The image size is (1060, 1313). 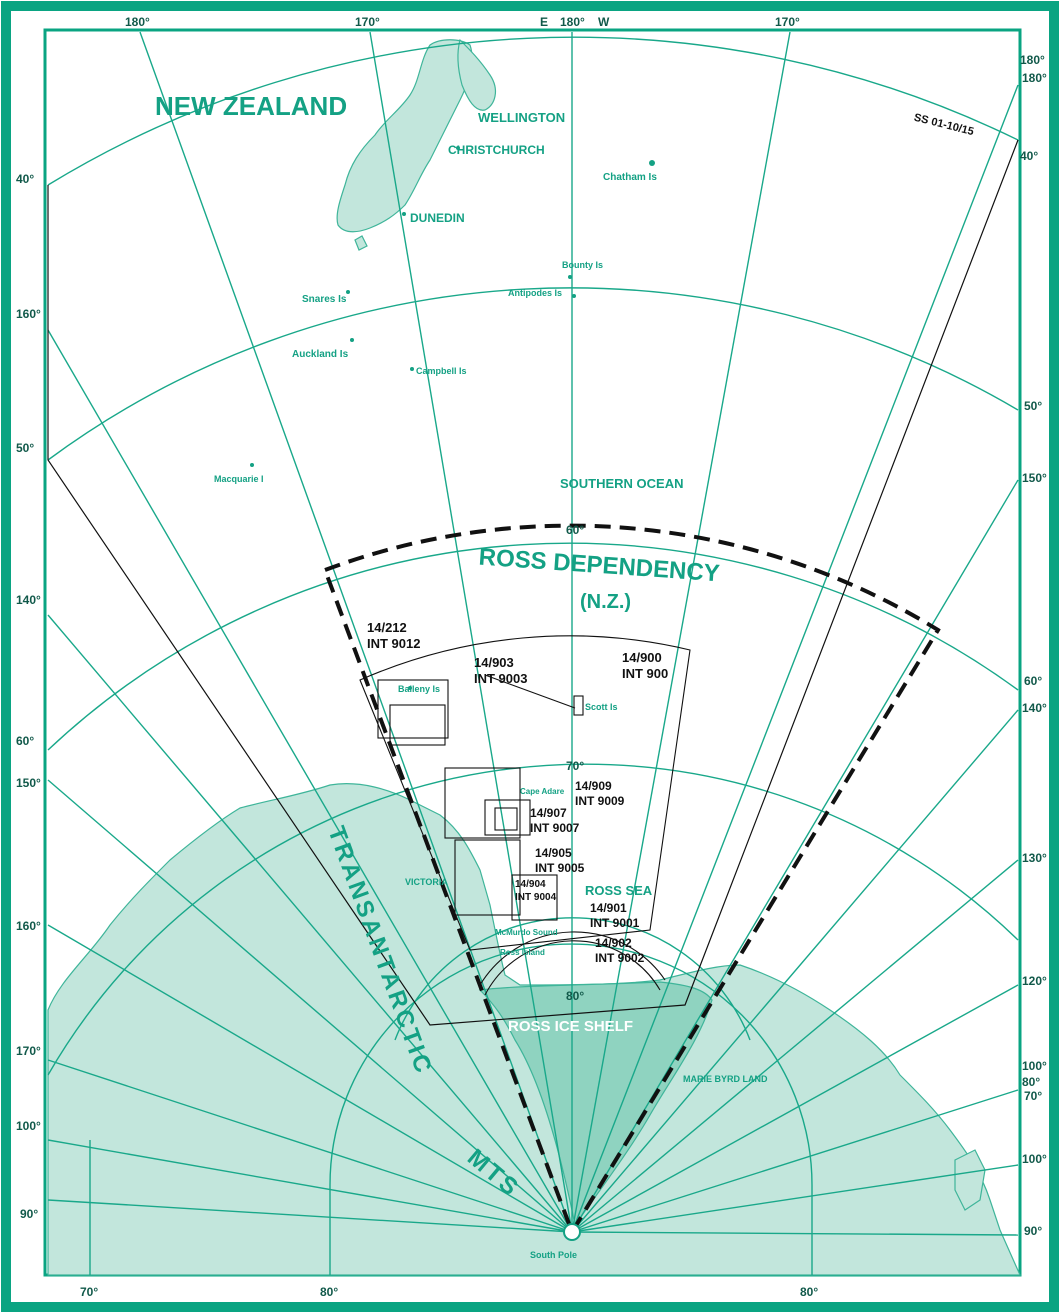 What do you see at coordinates (361, 243) in the screenshot?
I see `stewart-island` at bounding box center [361, 243].